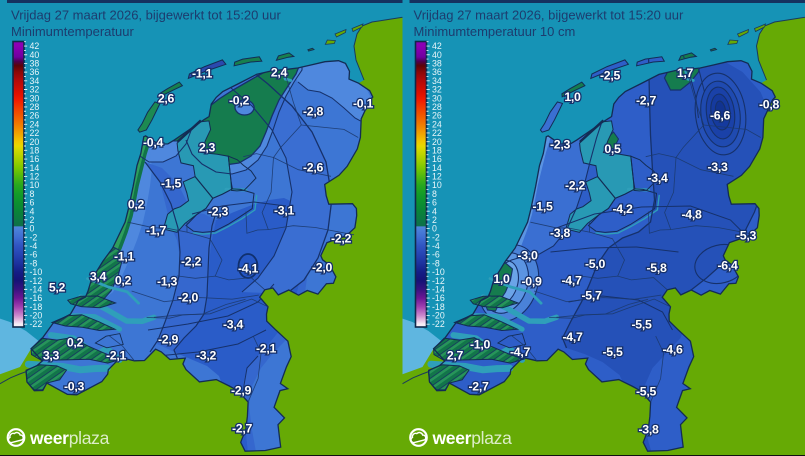 Image resolution: width=805 pixels, height=456 pixels. Describe the element at coordinates (437, 116) in the screenshot. I see `svg-text: 26` at that location.